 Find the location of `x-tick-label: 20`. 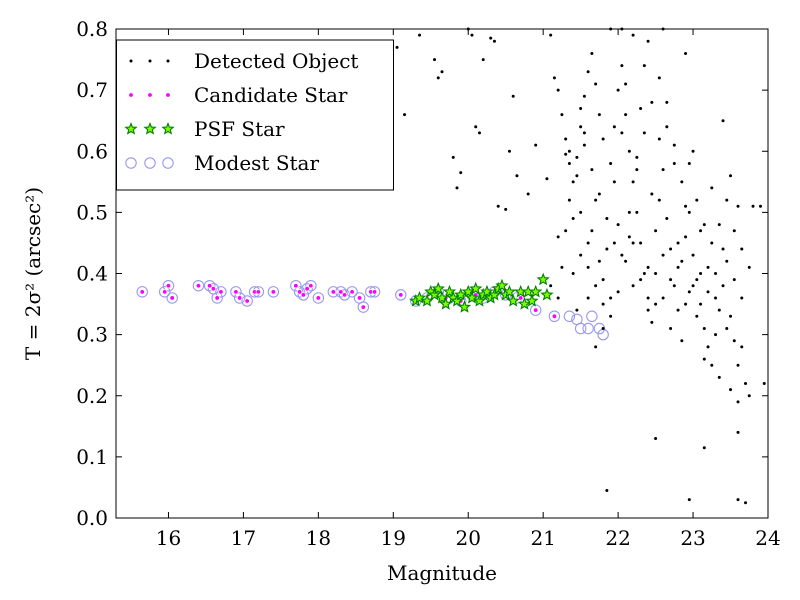

x-tick-label: 20 is located at coordinates (468, 538).